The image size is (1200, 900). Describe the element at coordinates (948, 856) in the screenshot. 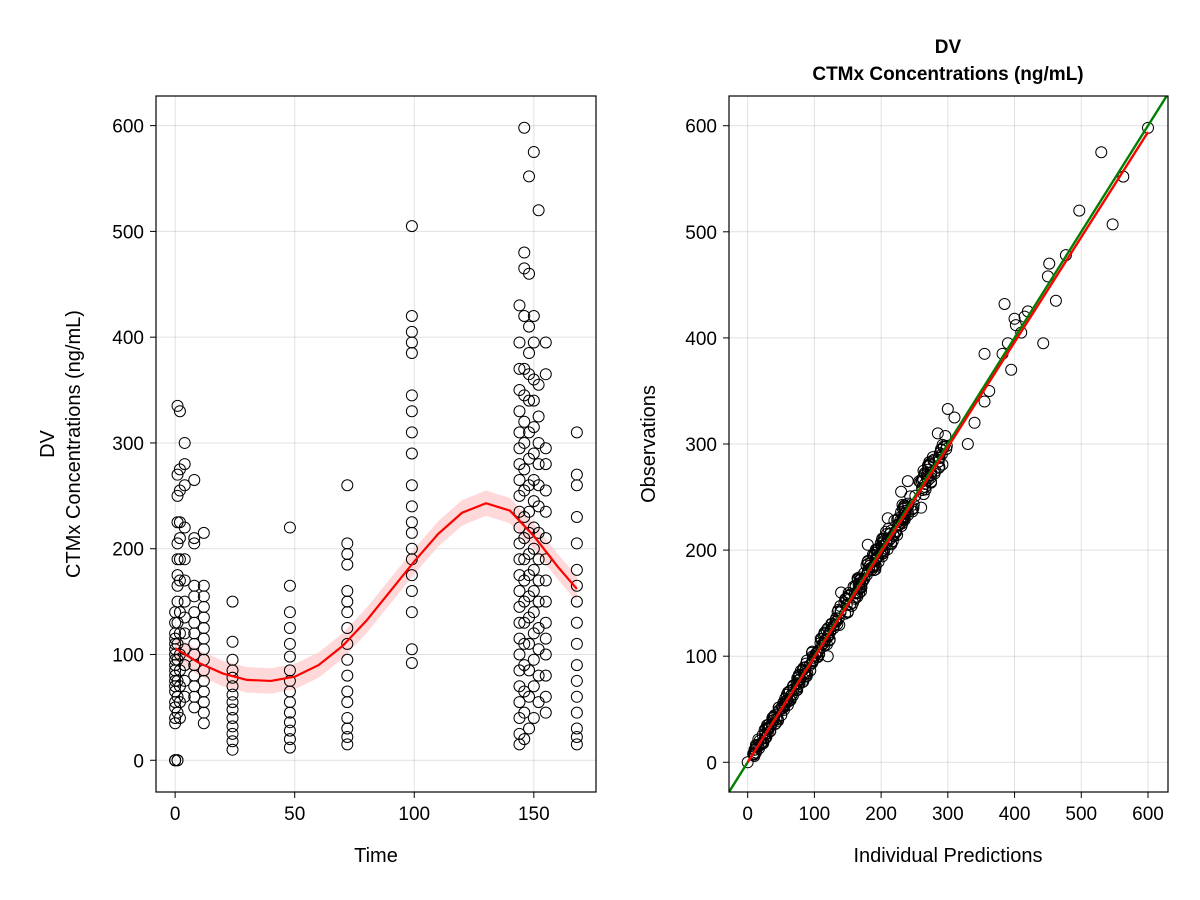

I see `right-x-axis-label: Individual Predictions` at that location.